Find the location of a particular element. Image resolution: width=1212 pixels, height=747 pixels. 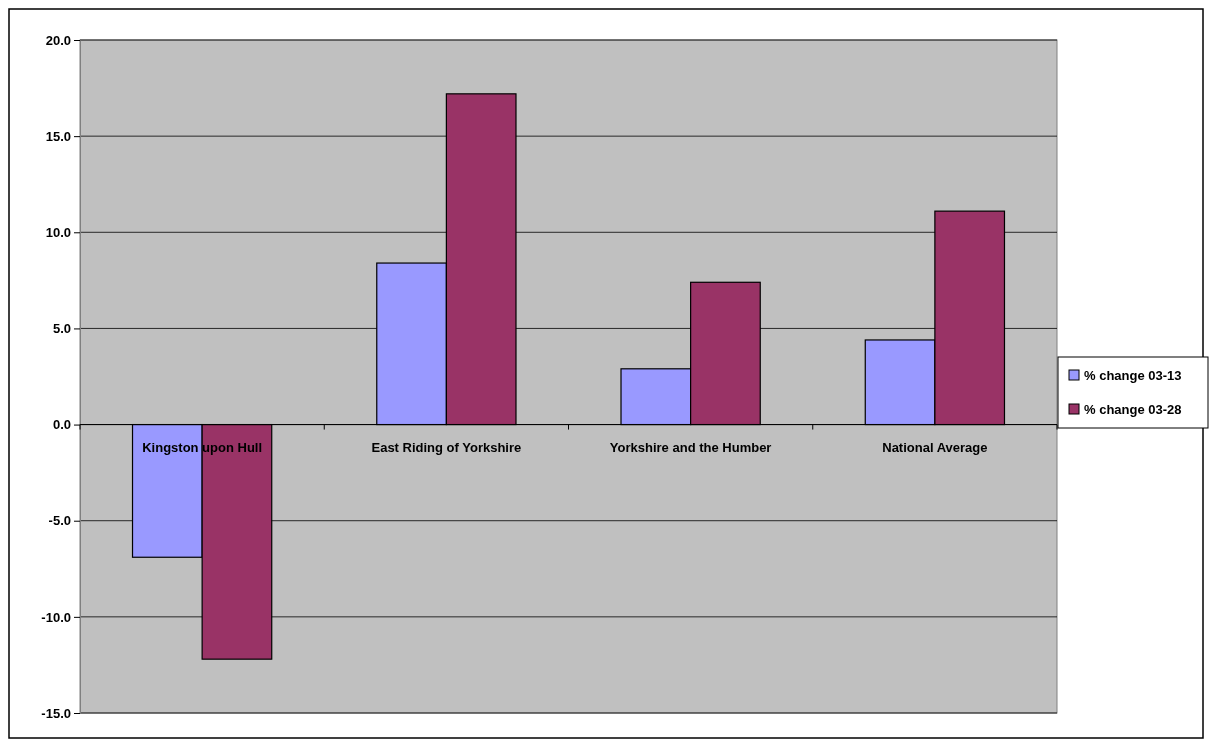

x-tick-label: National Average is located at coordinates (935, 448).